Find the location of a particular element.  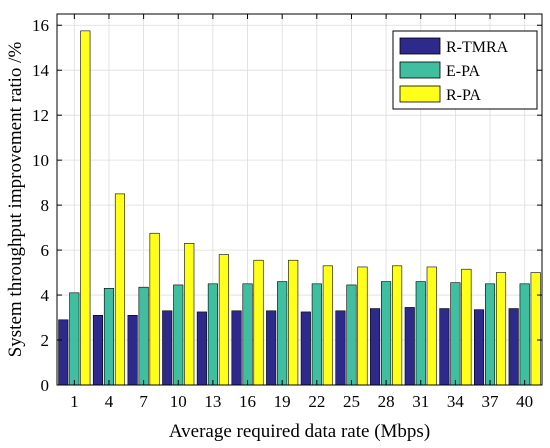

legend-label-r-tmra: R-TMRA is located at coordinates (477, 47).